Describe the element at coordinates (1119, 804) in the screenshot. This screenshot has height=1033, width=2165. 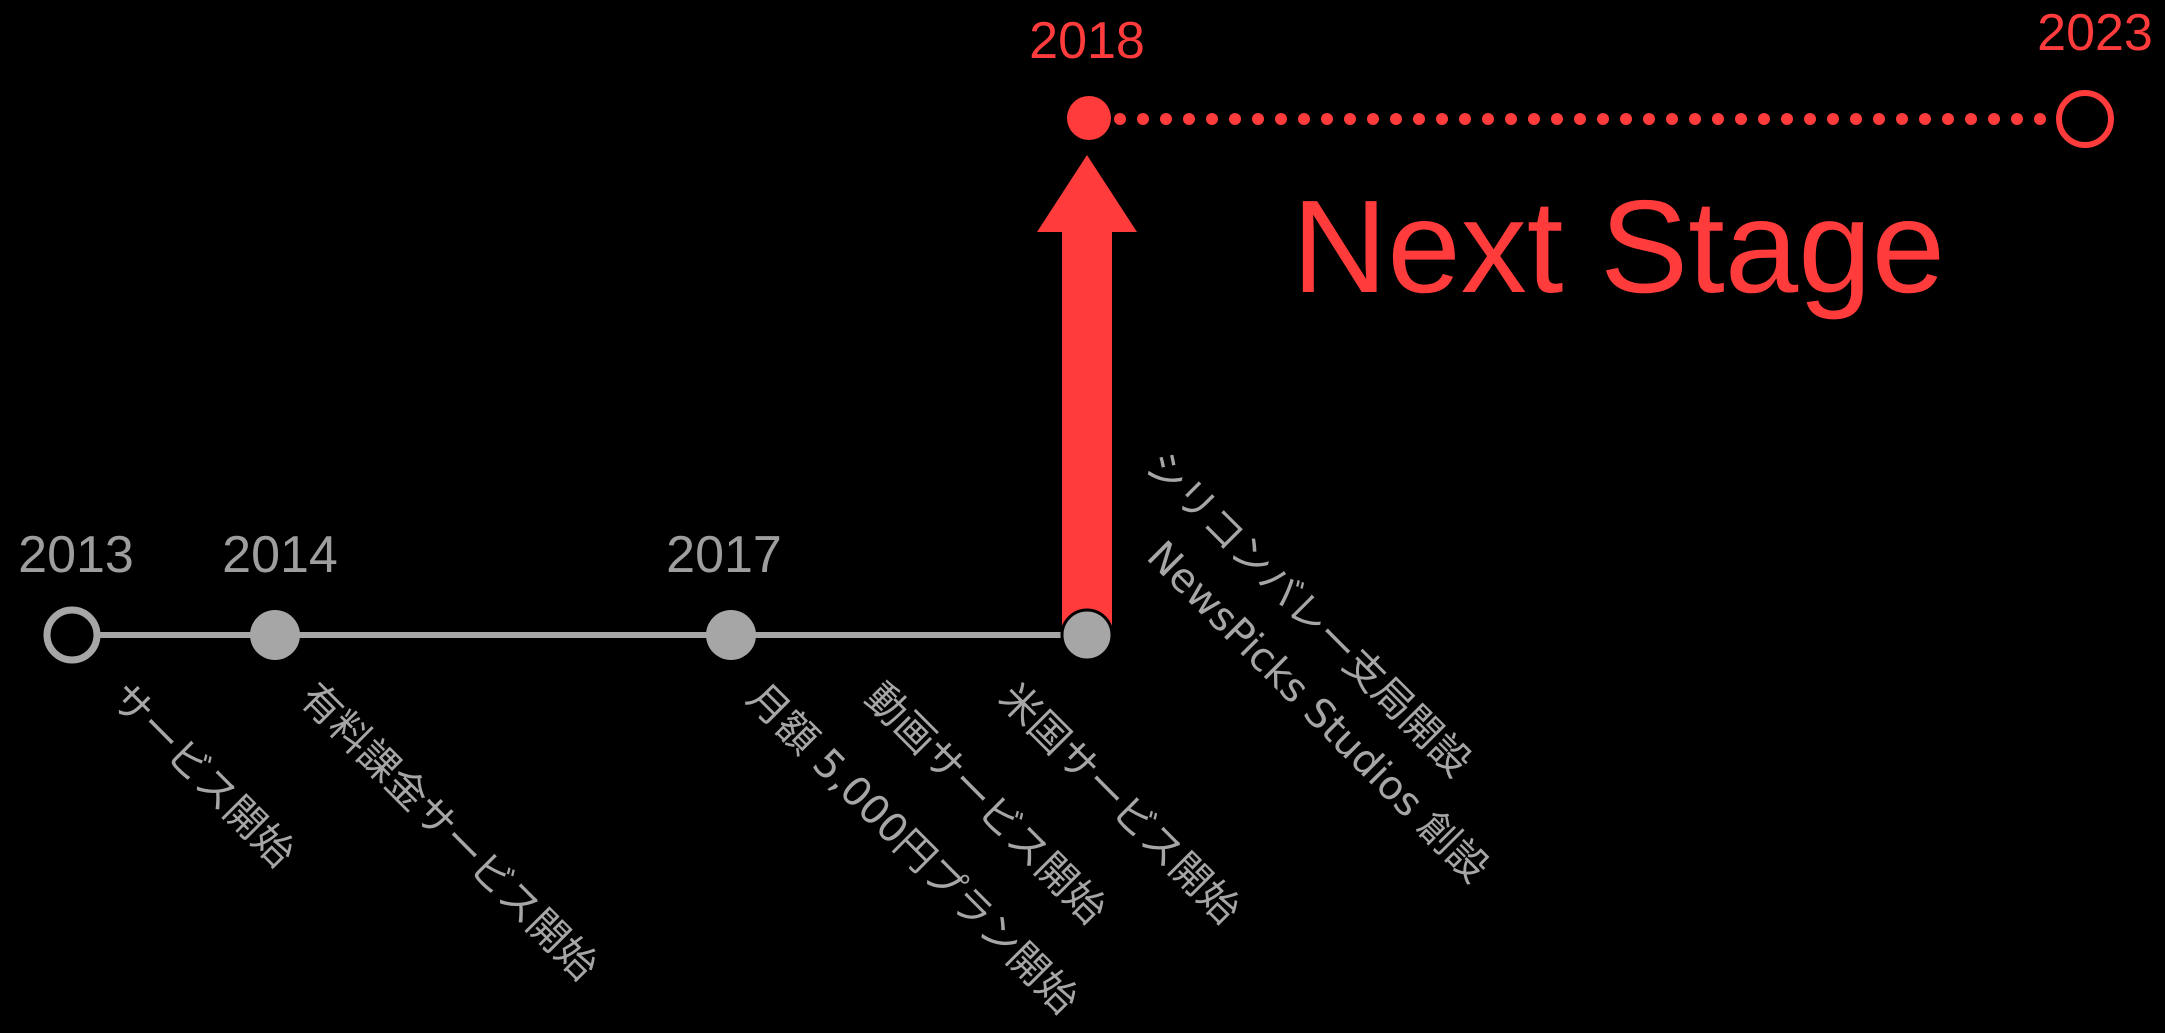
I see `event-2017-us-label: 米国サービス開始` at that location.